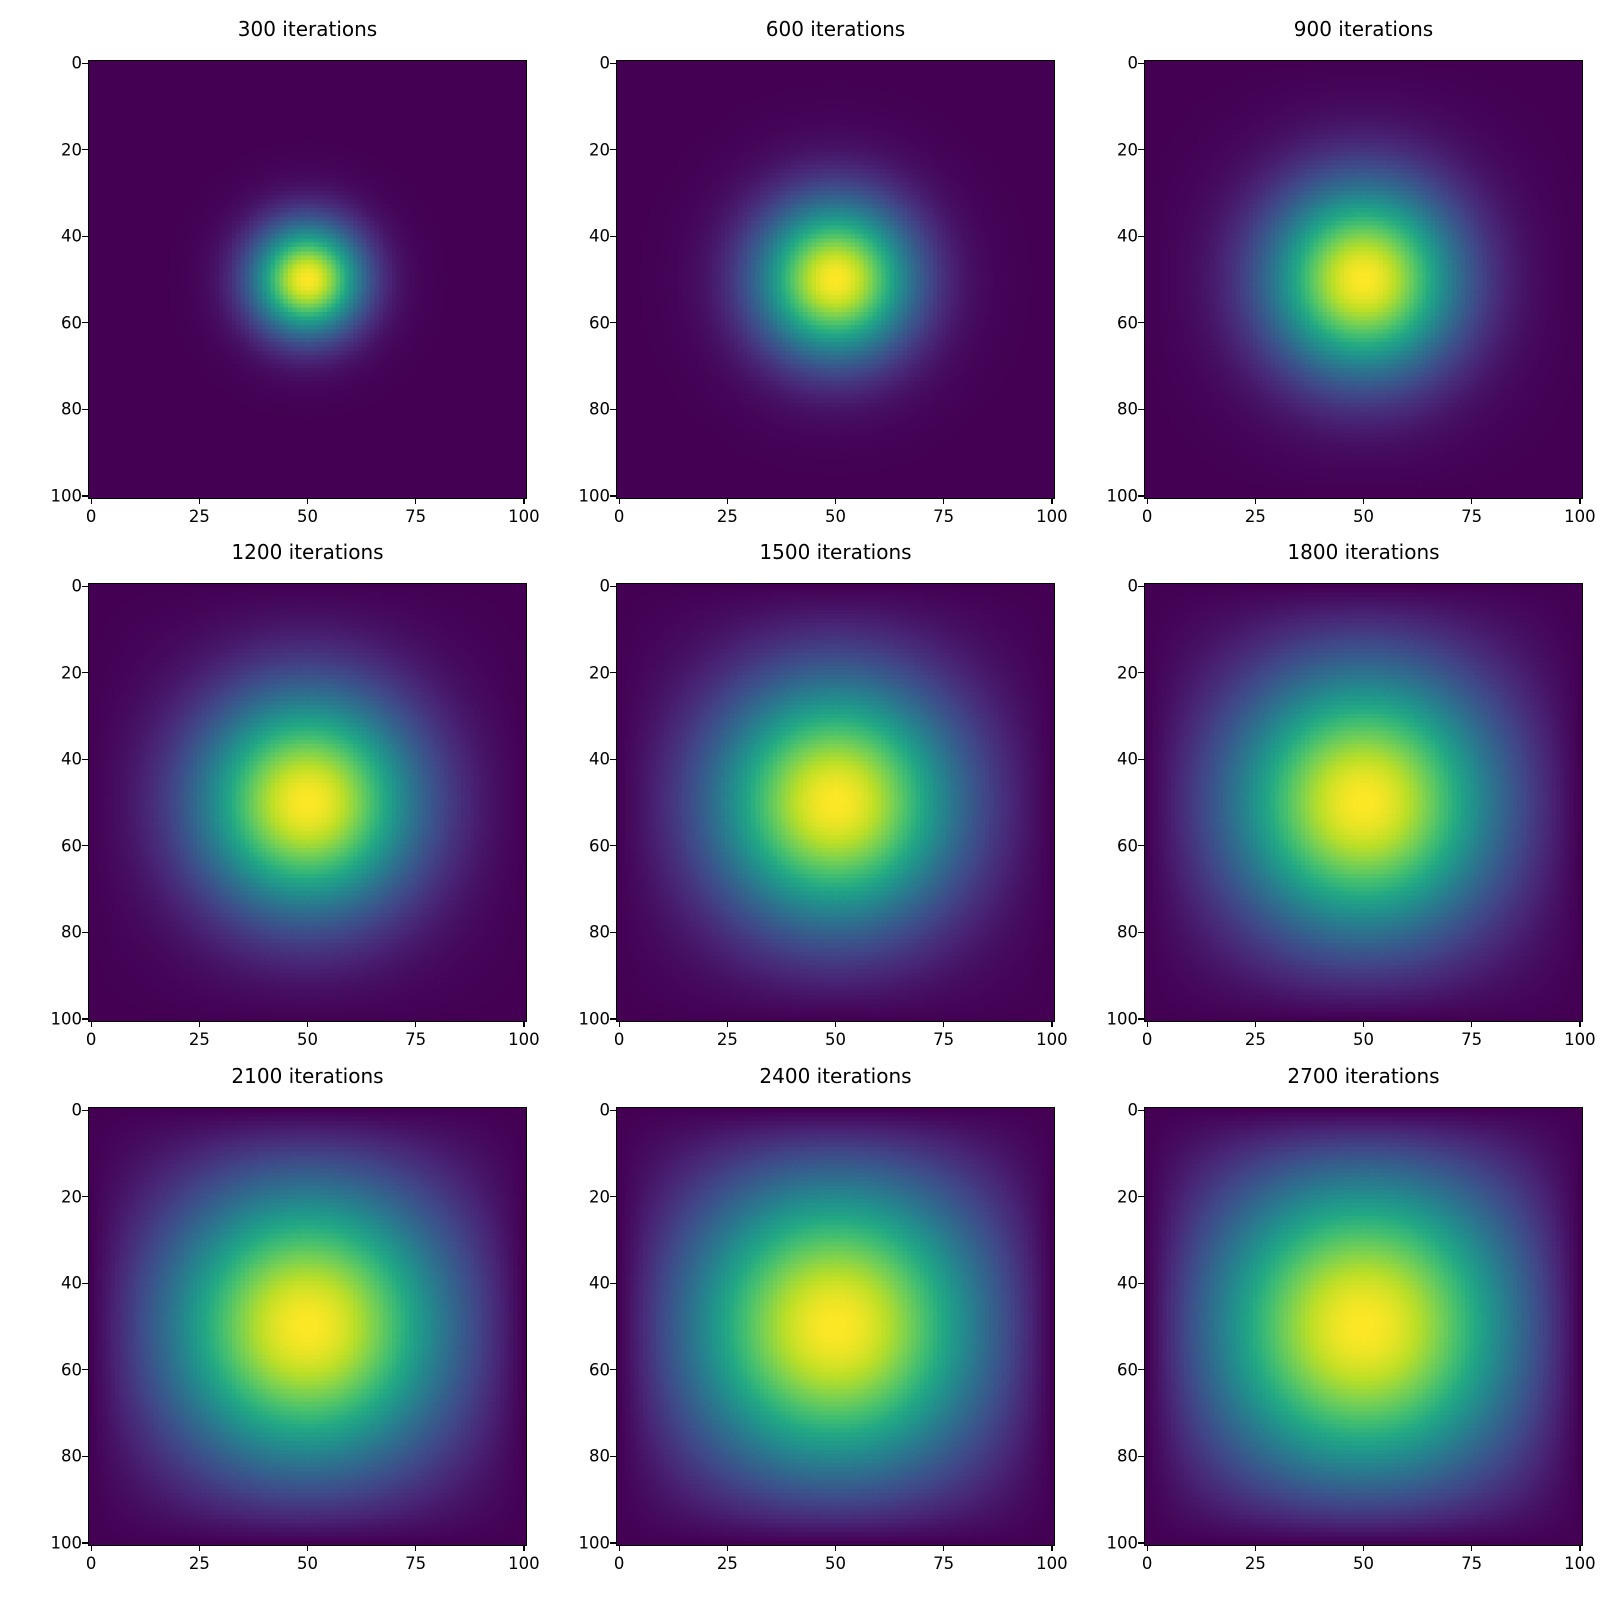  What do you see at coordinates (835, 29) in the screenshot?
I see `panel-title: 600 iterations` at bounding box center [835, 29].